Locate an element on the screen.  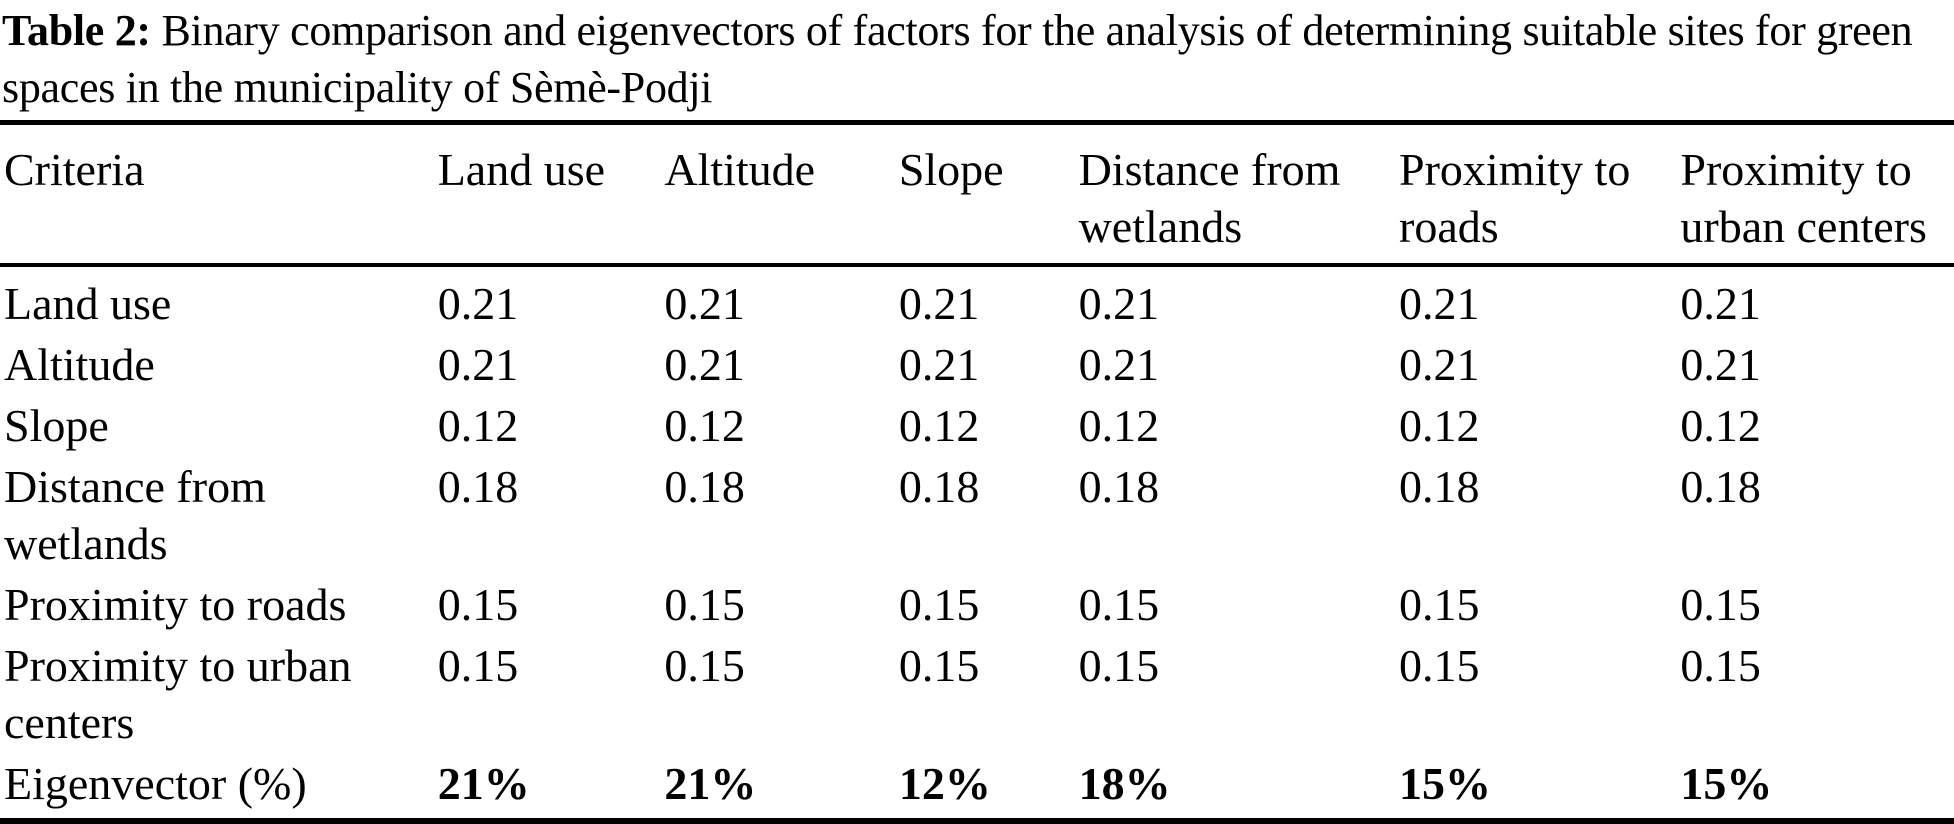
column-header-roads: Proximity to roads is located at coordinates (1540, 194).